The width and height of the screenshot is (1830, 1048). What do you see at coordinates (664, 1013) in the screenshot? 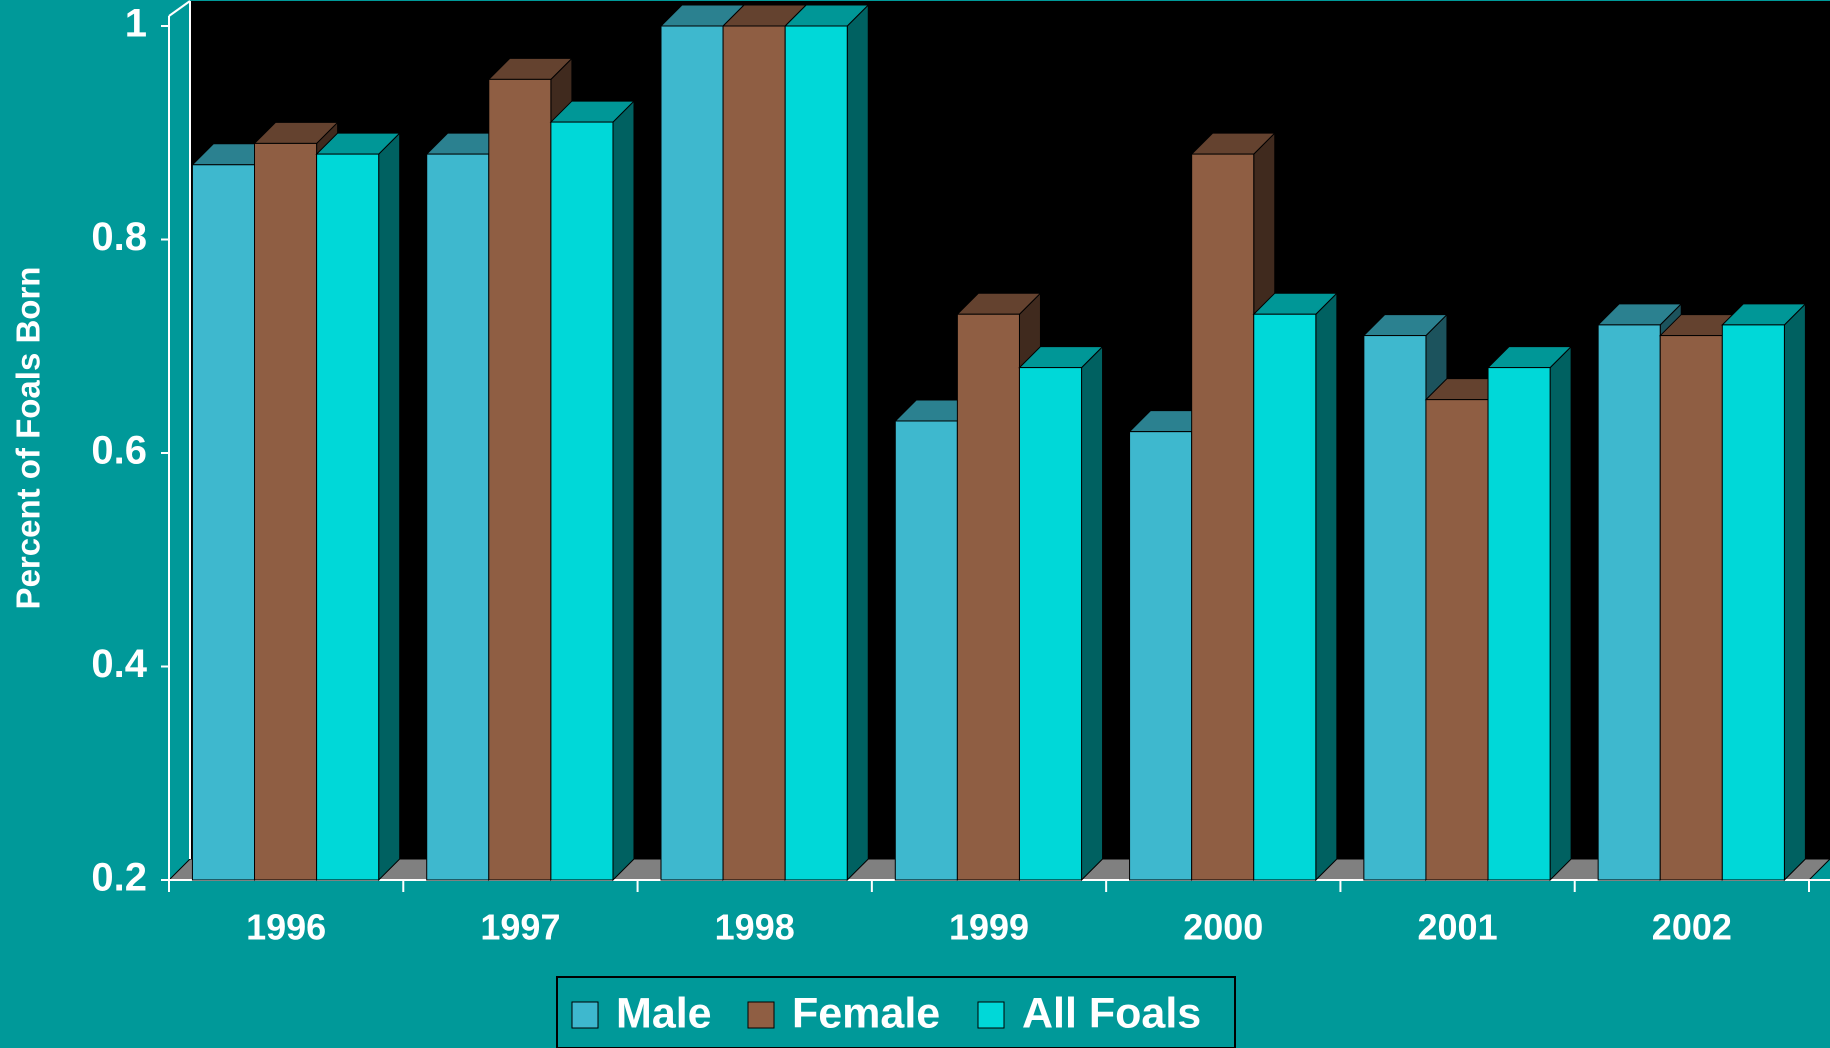
I see `legend-label: Male` at bounding box center [664, 1013].